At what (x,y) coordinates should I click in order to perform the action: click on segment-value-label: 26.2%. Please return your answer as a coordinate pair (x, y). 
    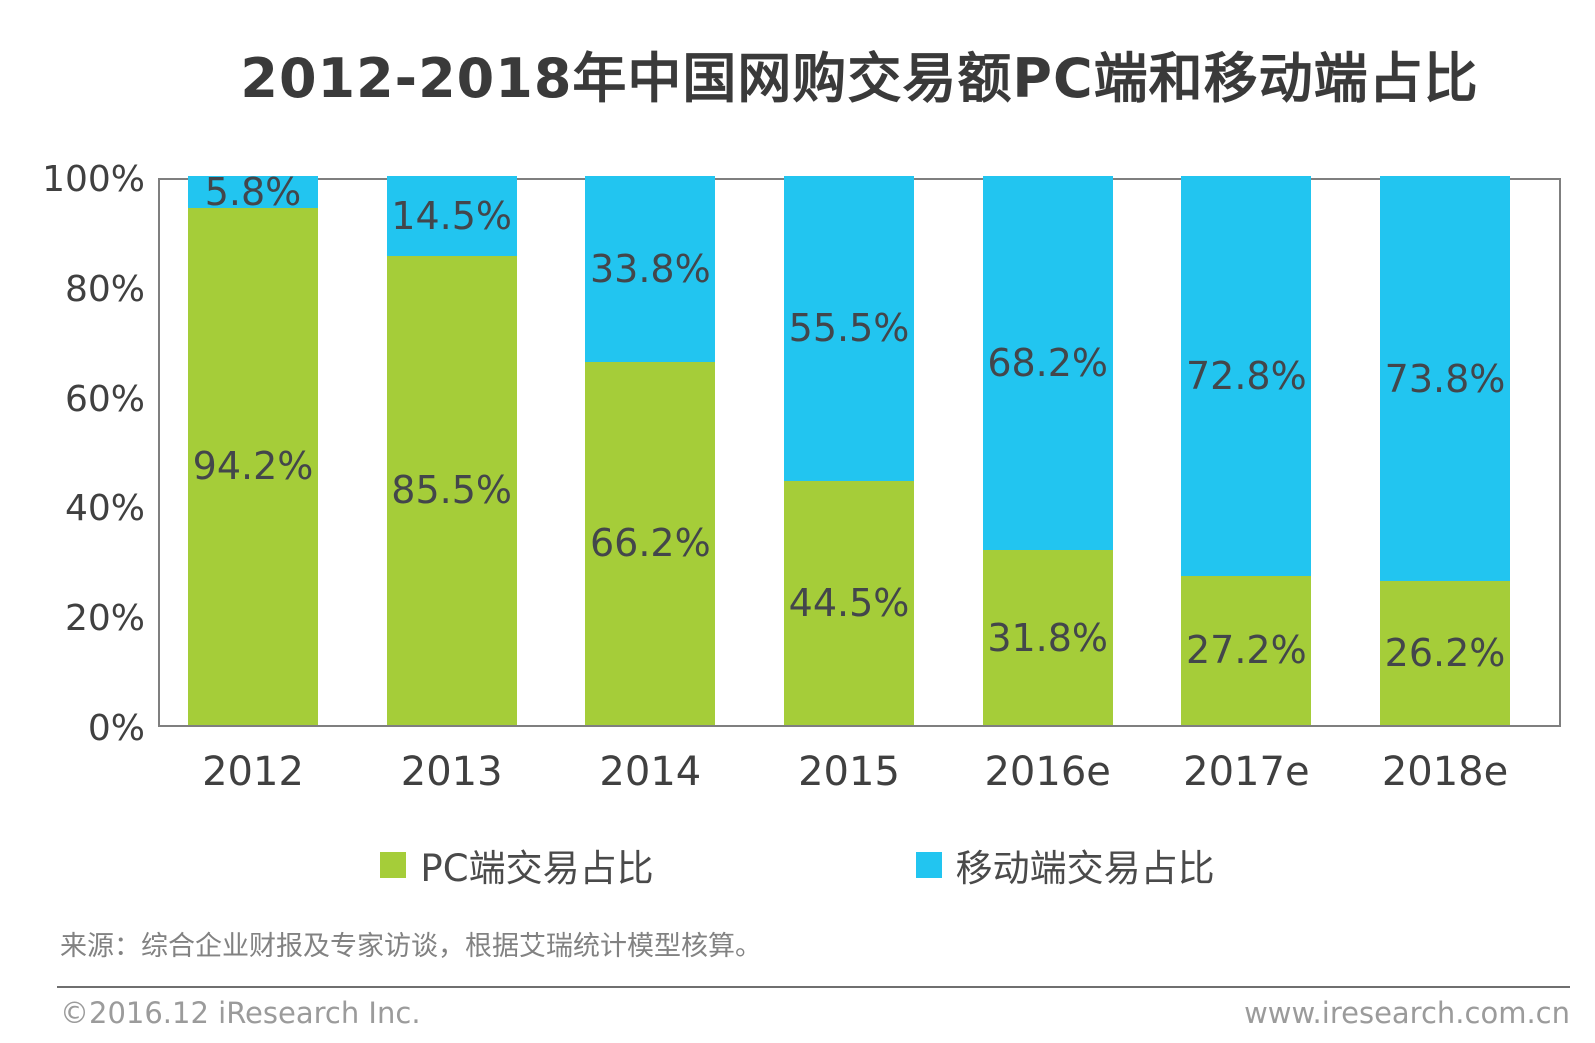
    Looking at the image, I should click on (1445, 653).